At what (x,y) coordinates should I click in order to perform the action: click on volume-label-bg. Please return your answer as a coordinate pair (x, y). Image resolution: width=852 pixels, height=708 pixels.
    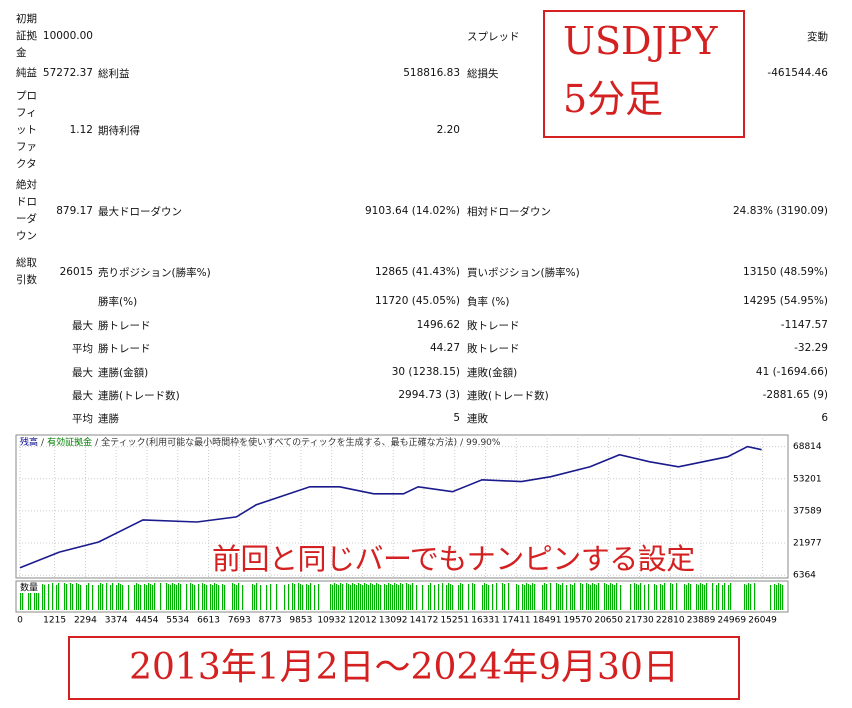
    Looking at the image, I should click on (29, 588).